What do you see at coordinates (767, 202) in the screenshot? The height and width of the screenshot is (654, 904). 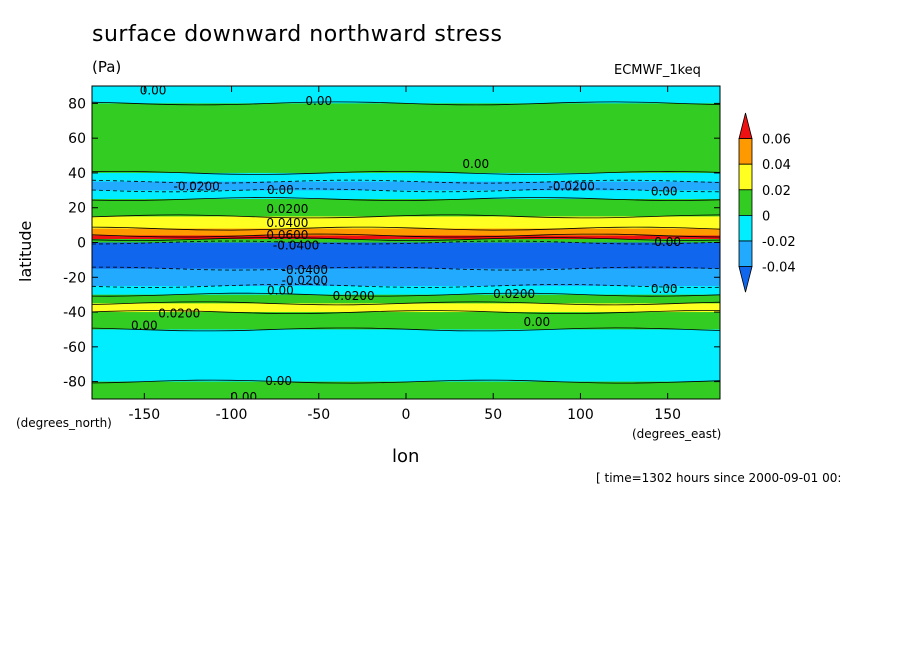 I see `colorbar-legend: 0.06 0.04 0.02 0 -0.02 -0.04` at bounding box center [767, 202].